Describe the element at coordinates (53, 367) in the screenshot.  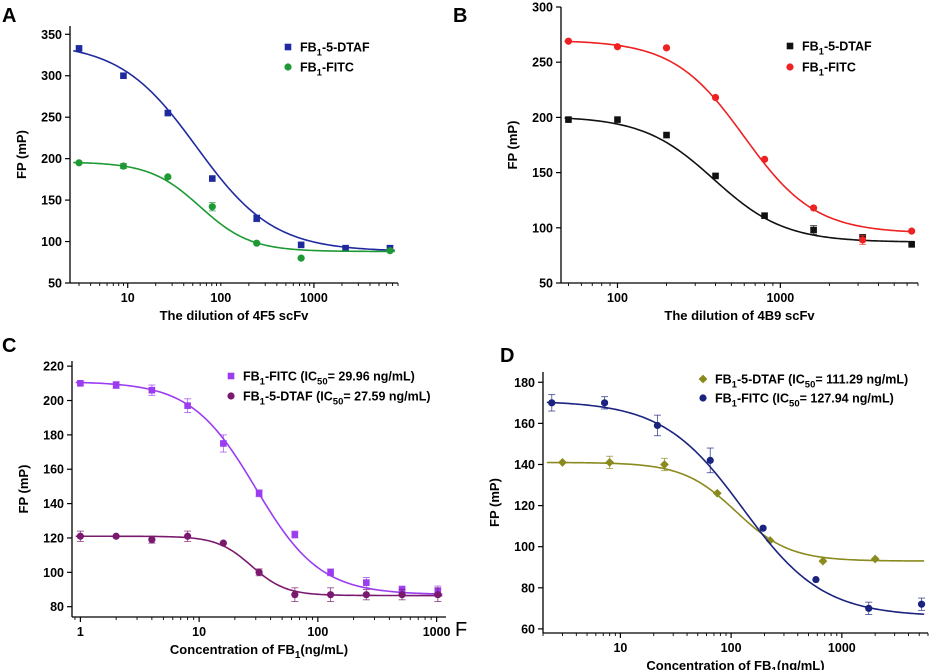
I see `y-tick-label: 220` at that location.